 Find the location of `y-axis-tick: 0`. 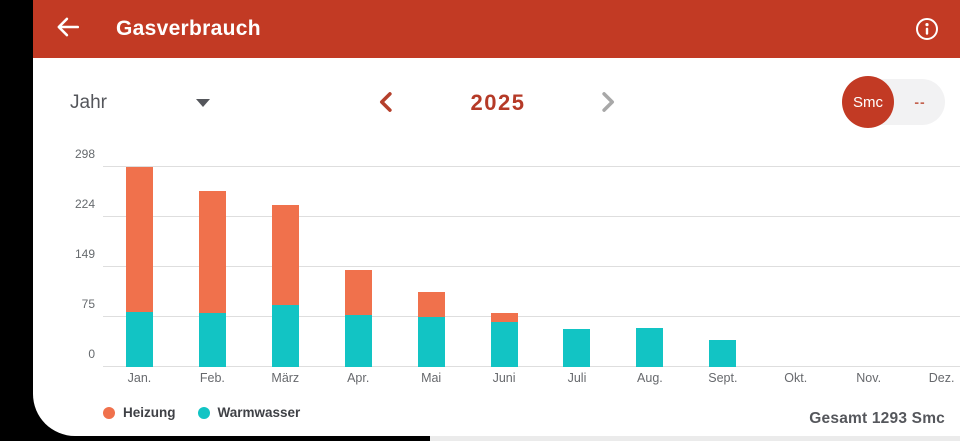

y-axis-tick: 0 is located at coordinates (91, 354).